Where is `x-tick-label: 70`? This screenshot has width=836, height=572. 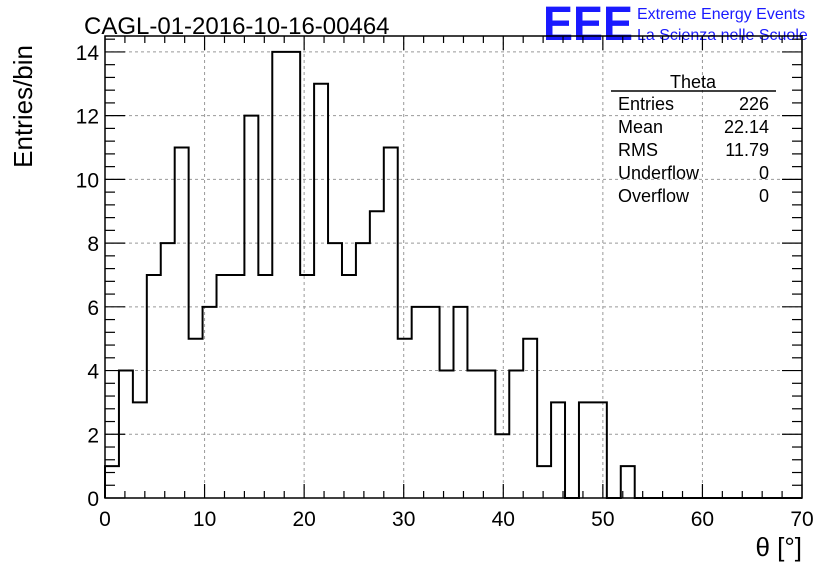 x-tick-label: 70 is located at coordinates (801, 519).